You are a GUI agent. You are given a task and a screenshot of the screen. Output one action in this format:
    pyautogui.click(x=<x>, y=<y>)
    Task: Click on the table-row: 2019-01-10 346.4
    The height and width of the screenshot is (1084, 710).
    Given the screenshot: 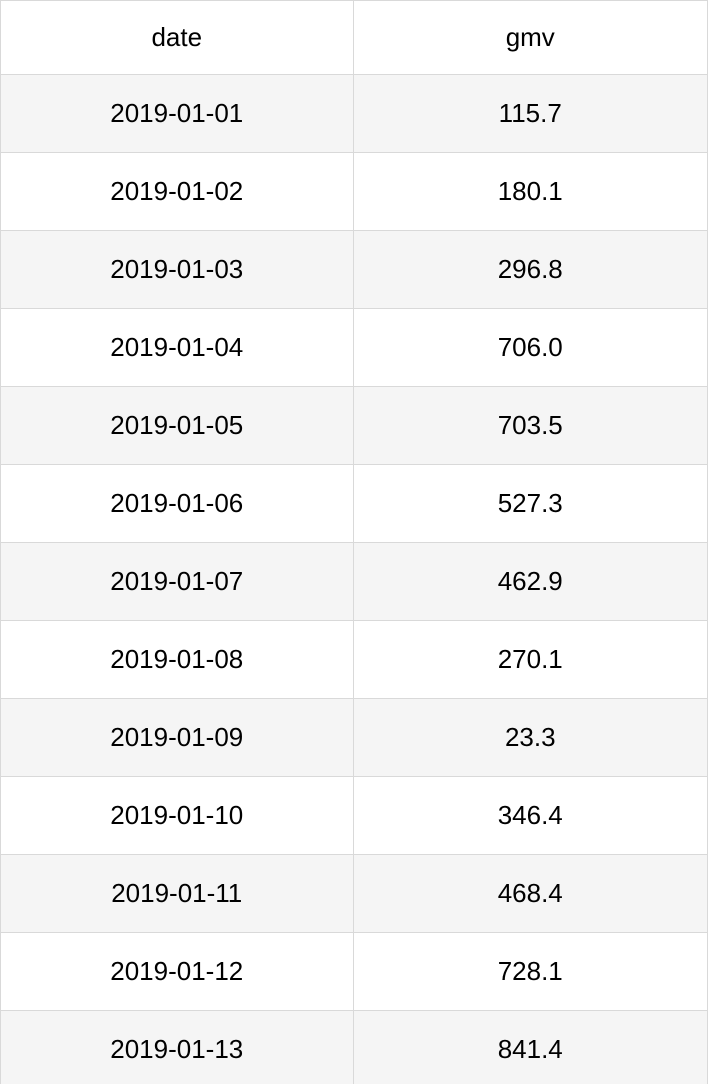 What is the action you would take?
    pyautogui.click(x=354, y=815)
    